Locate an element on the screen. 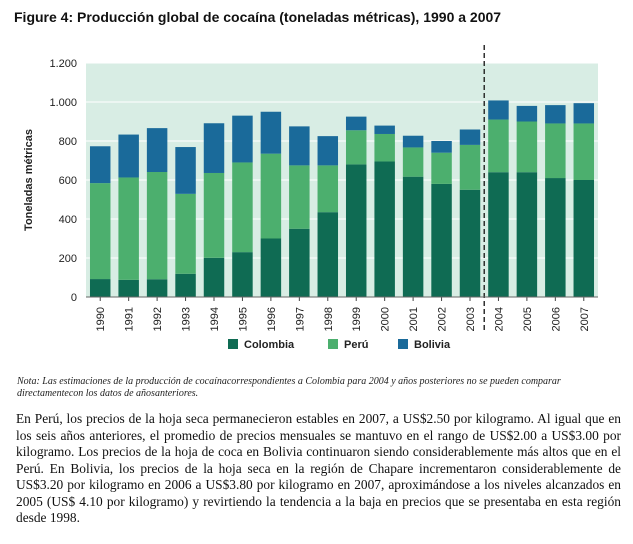 The width and height of the screenshot is (633, 544). y-axis-label: Toneladas métricas is located at coordinates (29, 180).